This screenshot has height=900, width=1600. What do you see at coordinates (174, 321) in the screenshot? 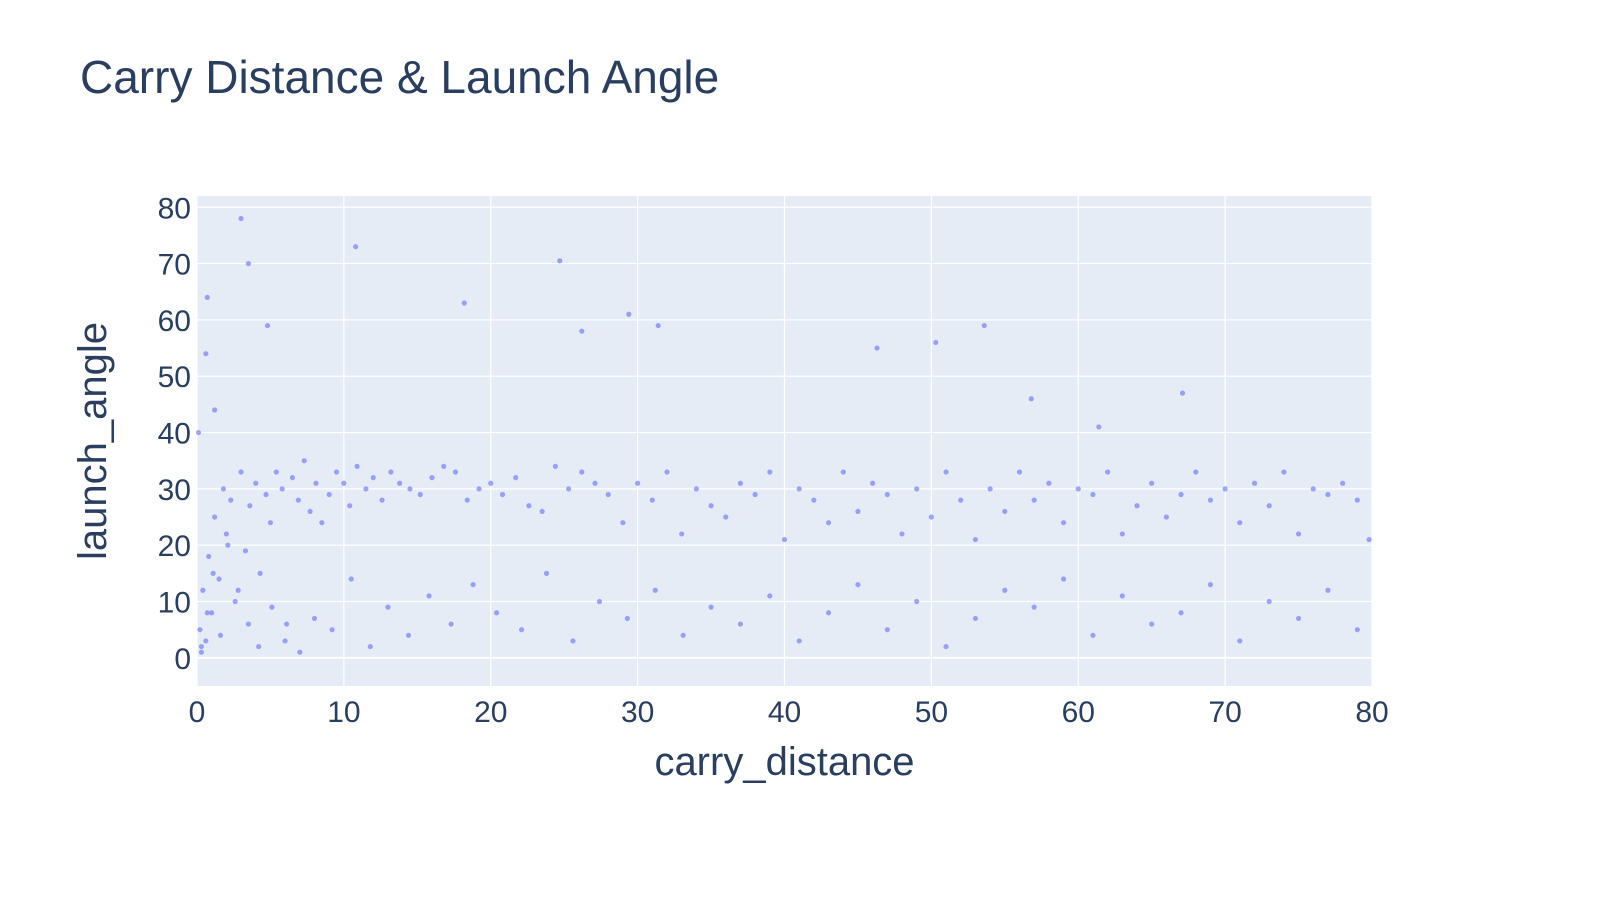
I see `y-tick-label: 60` at bounding box center [174, 321].